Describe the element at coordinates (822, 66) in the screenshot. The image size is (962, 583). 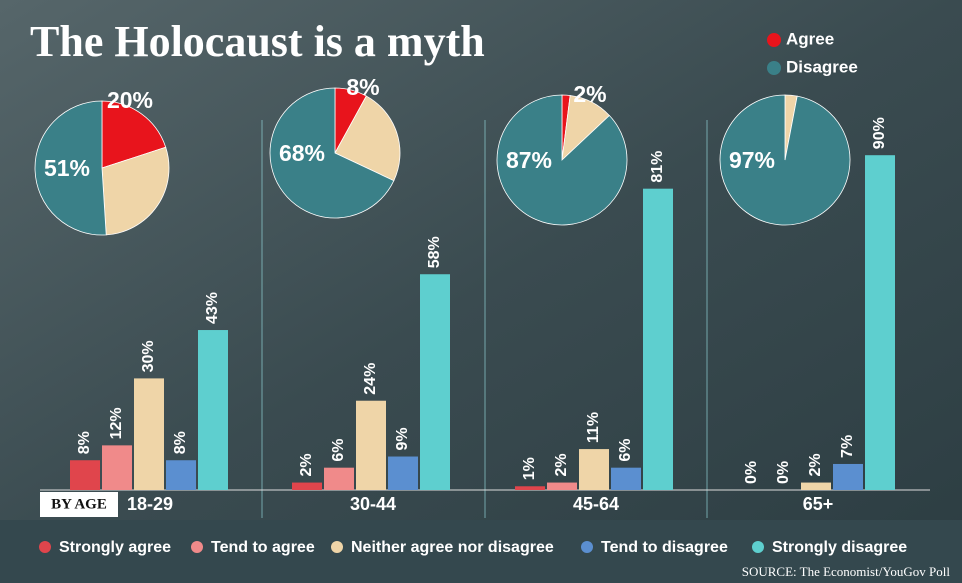
I see `legend-label: Disagree` at that location.